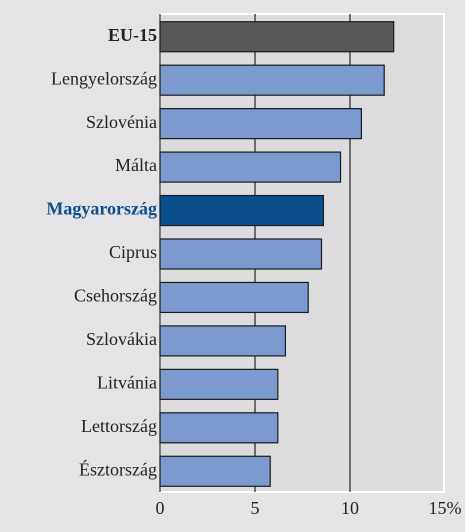  What do you see at coordinates (127, 382) in the screenshot?
I see `y-tick-label: Litvánia` at bounding box center [127, 382].